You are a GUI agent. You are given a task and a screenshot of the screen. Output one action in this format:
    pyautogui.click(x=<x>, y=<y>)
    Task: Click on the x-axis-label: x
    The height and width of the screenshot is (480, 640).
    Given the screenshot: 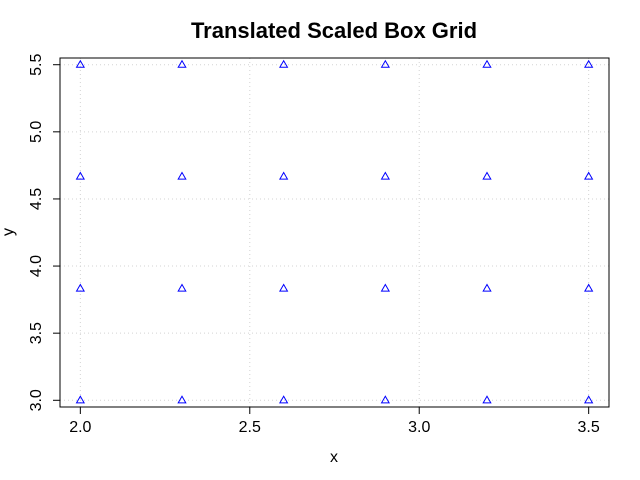 What is the action you would take?
    pyautogui.click(x=334, y=457)
    